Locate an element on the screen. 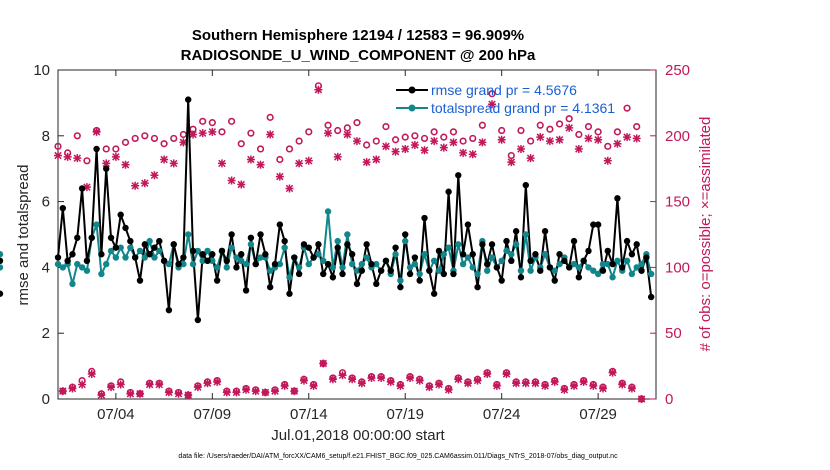 This screenshot has width=830, height=470. y-right-tick-label: 250 is located at coordinates (677, 70).